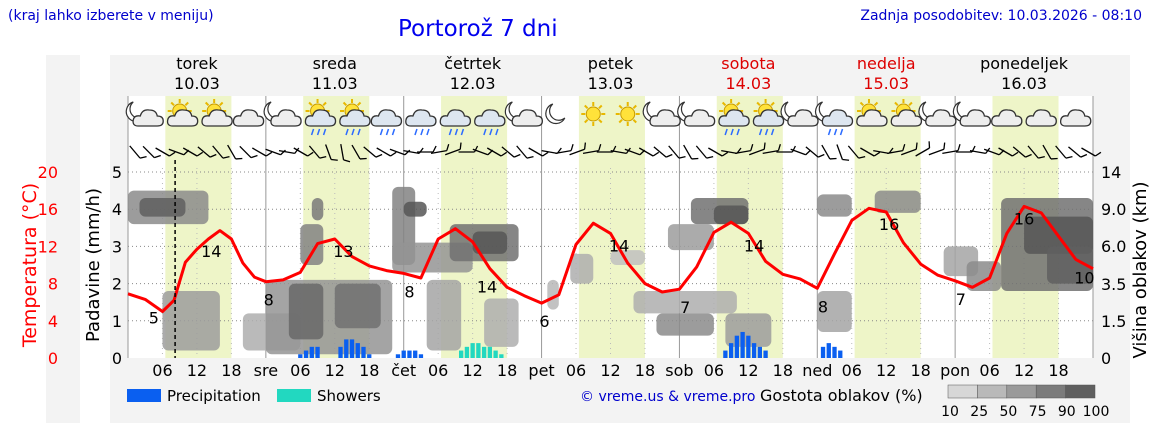 This screenshot has width=1152, height=443. What do you see at coordinates (920, 370) in the screenshot?
I see `x-hour-tick-label: 18` at bounding box center [920, 370].